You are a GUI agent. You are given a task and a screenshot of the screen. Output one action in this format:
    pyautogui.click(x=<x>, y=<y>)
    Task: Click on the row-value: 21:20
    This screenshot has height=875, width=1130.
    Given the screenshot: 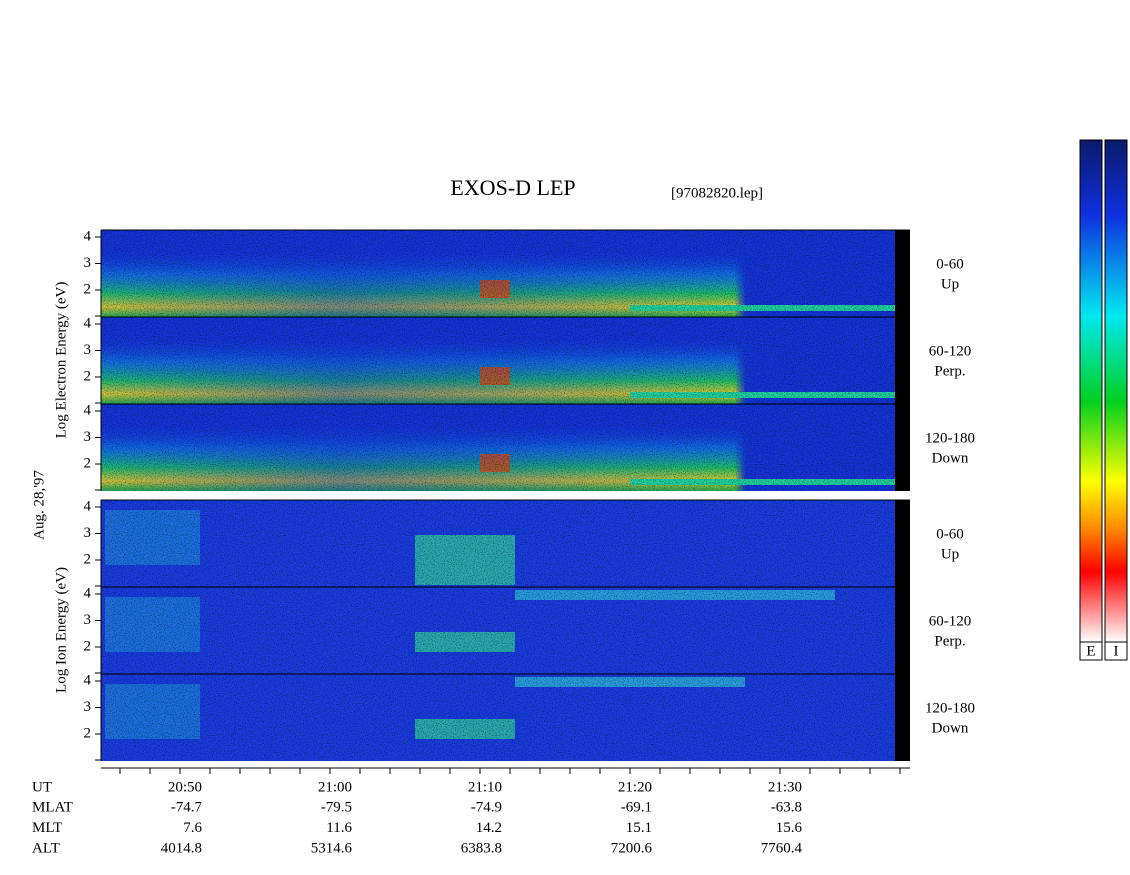 What is the action you would take?
    pyautogui.click(x=635, y=787)
    